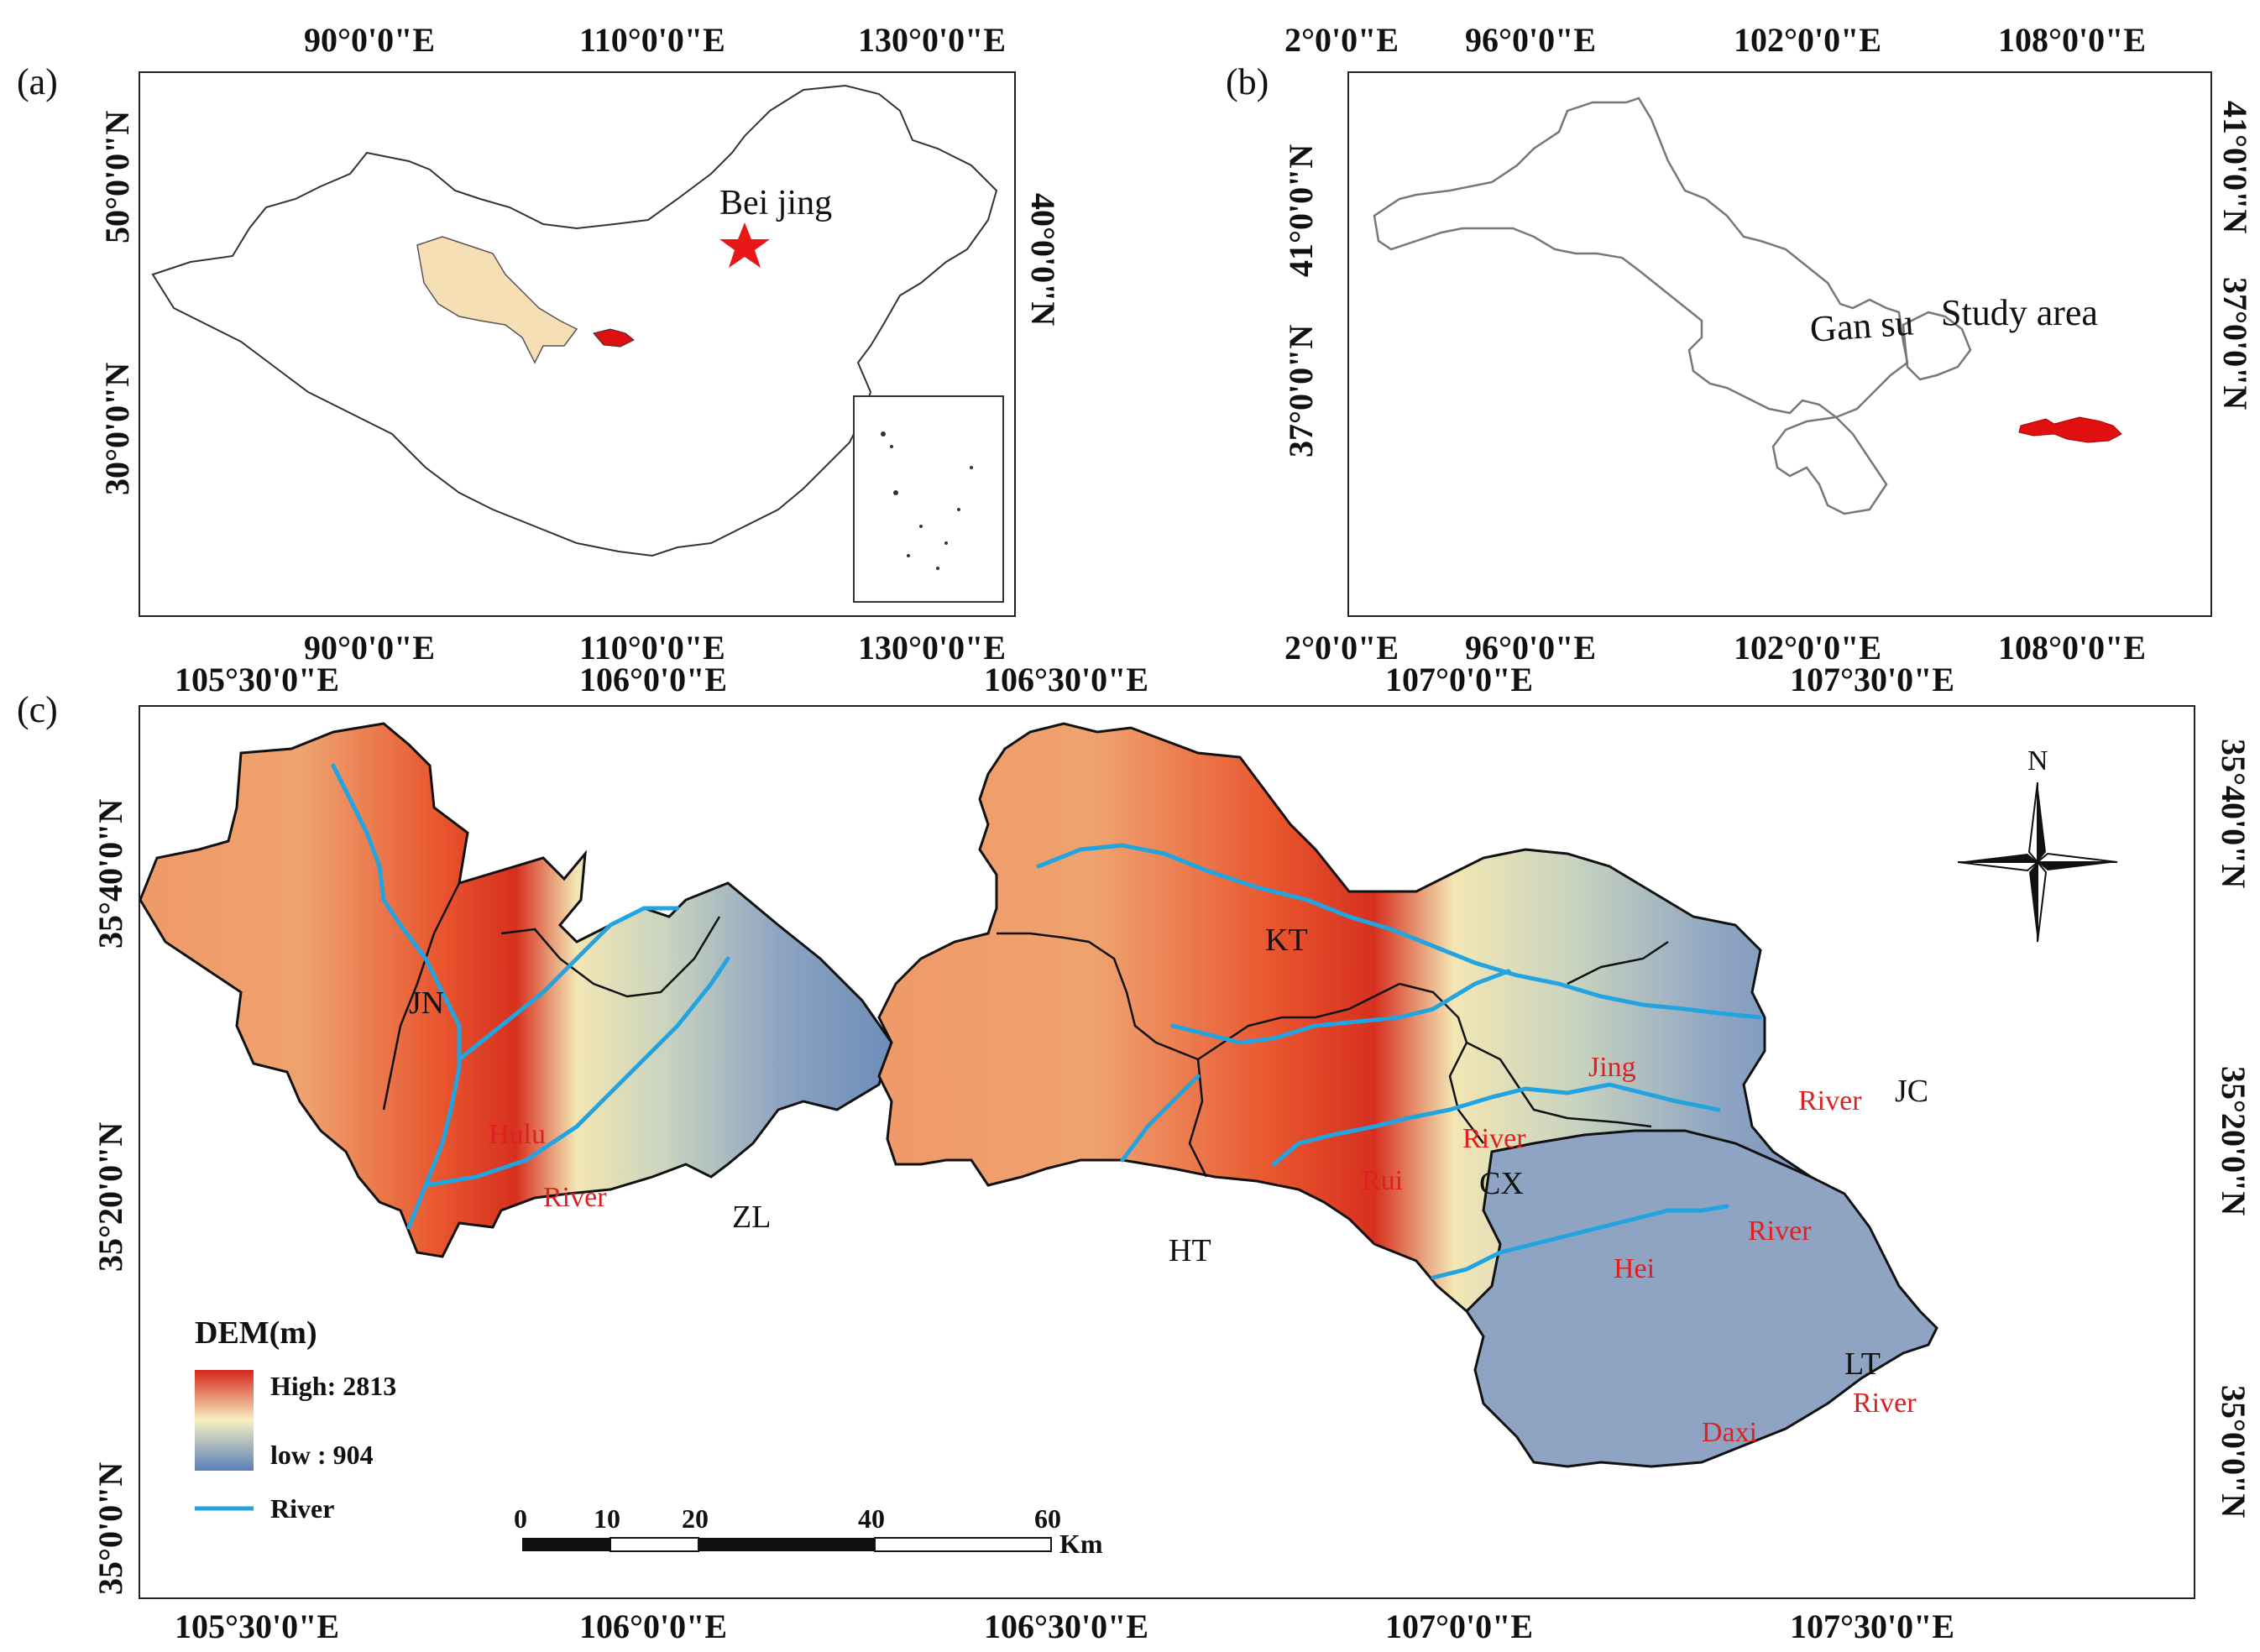 The width and height of the screenshot is (2260, 1652). I want to click on north-label: N, so click(2037, 761).